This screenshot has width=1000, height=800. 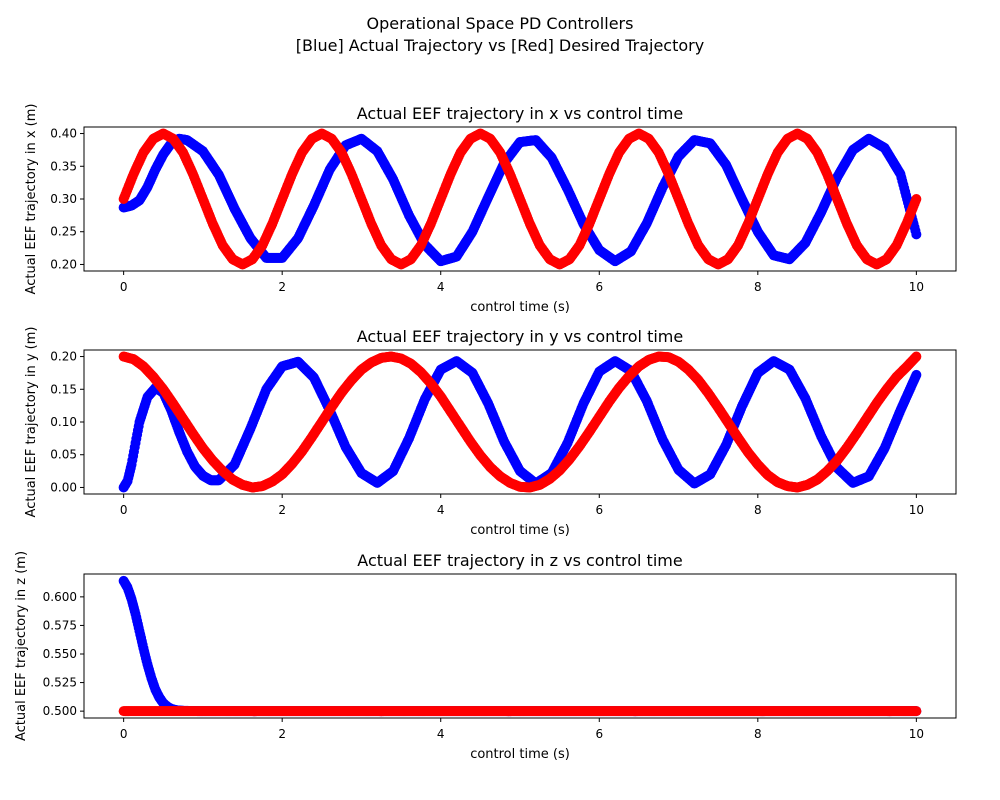 I want to click on y-tick-label: 0.30, so click(x=63, y=199).